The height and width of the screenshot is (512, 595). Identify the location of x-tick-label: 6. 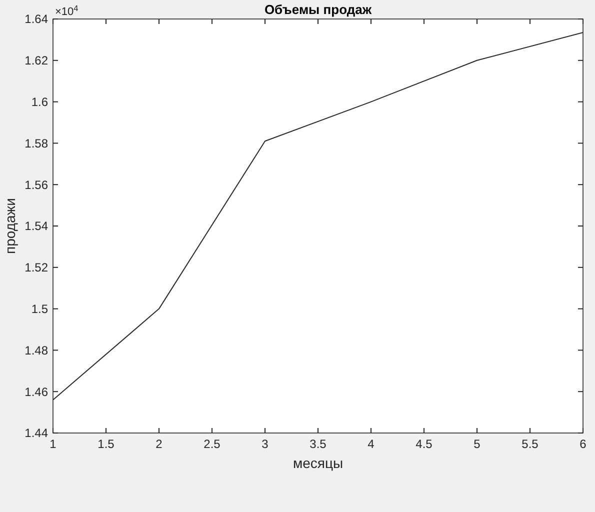
(583, 444).